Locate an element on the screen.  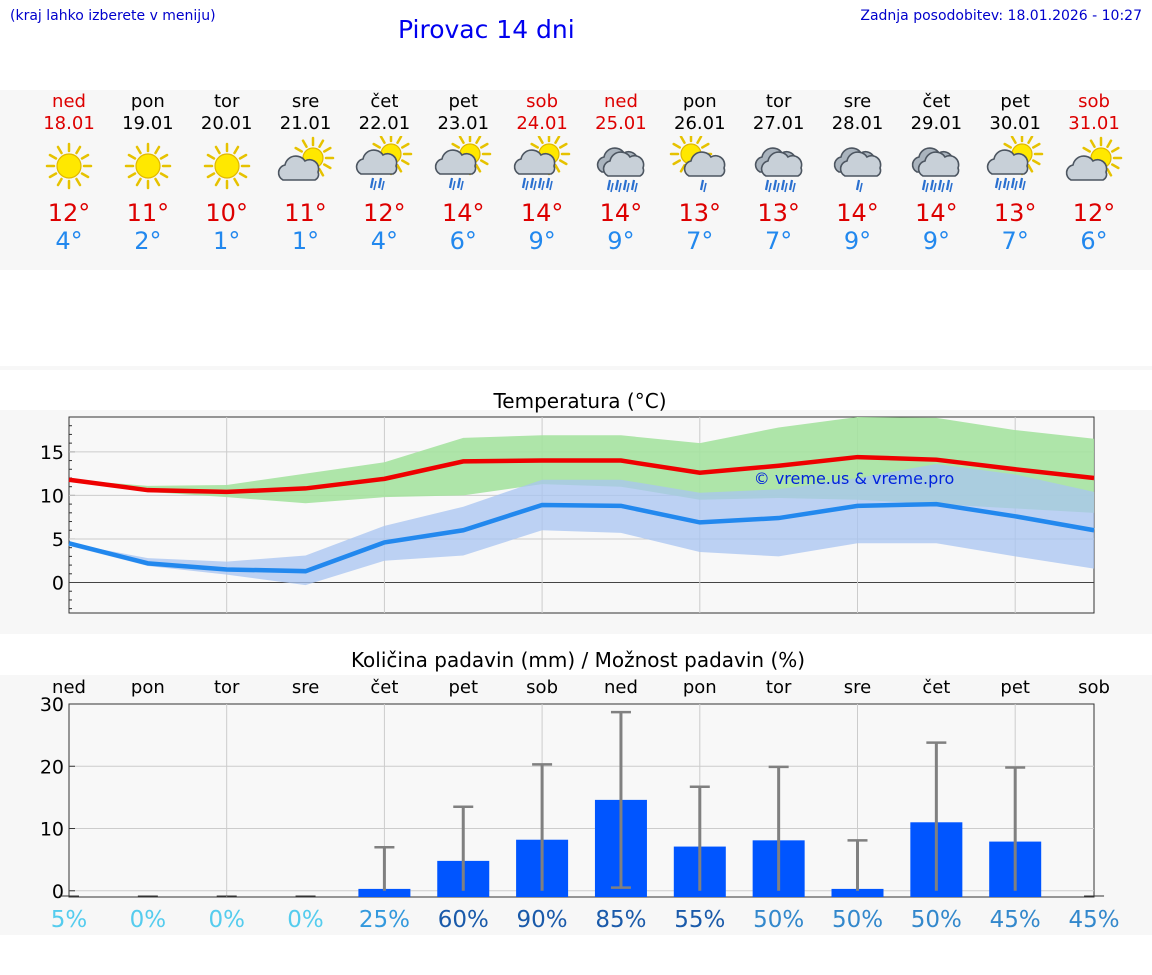
day-date: 23.01 is located at coordinates (463, 123).